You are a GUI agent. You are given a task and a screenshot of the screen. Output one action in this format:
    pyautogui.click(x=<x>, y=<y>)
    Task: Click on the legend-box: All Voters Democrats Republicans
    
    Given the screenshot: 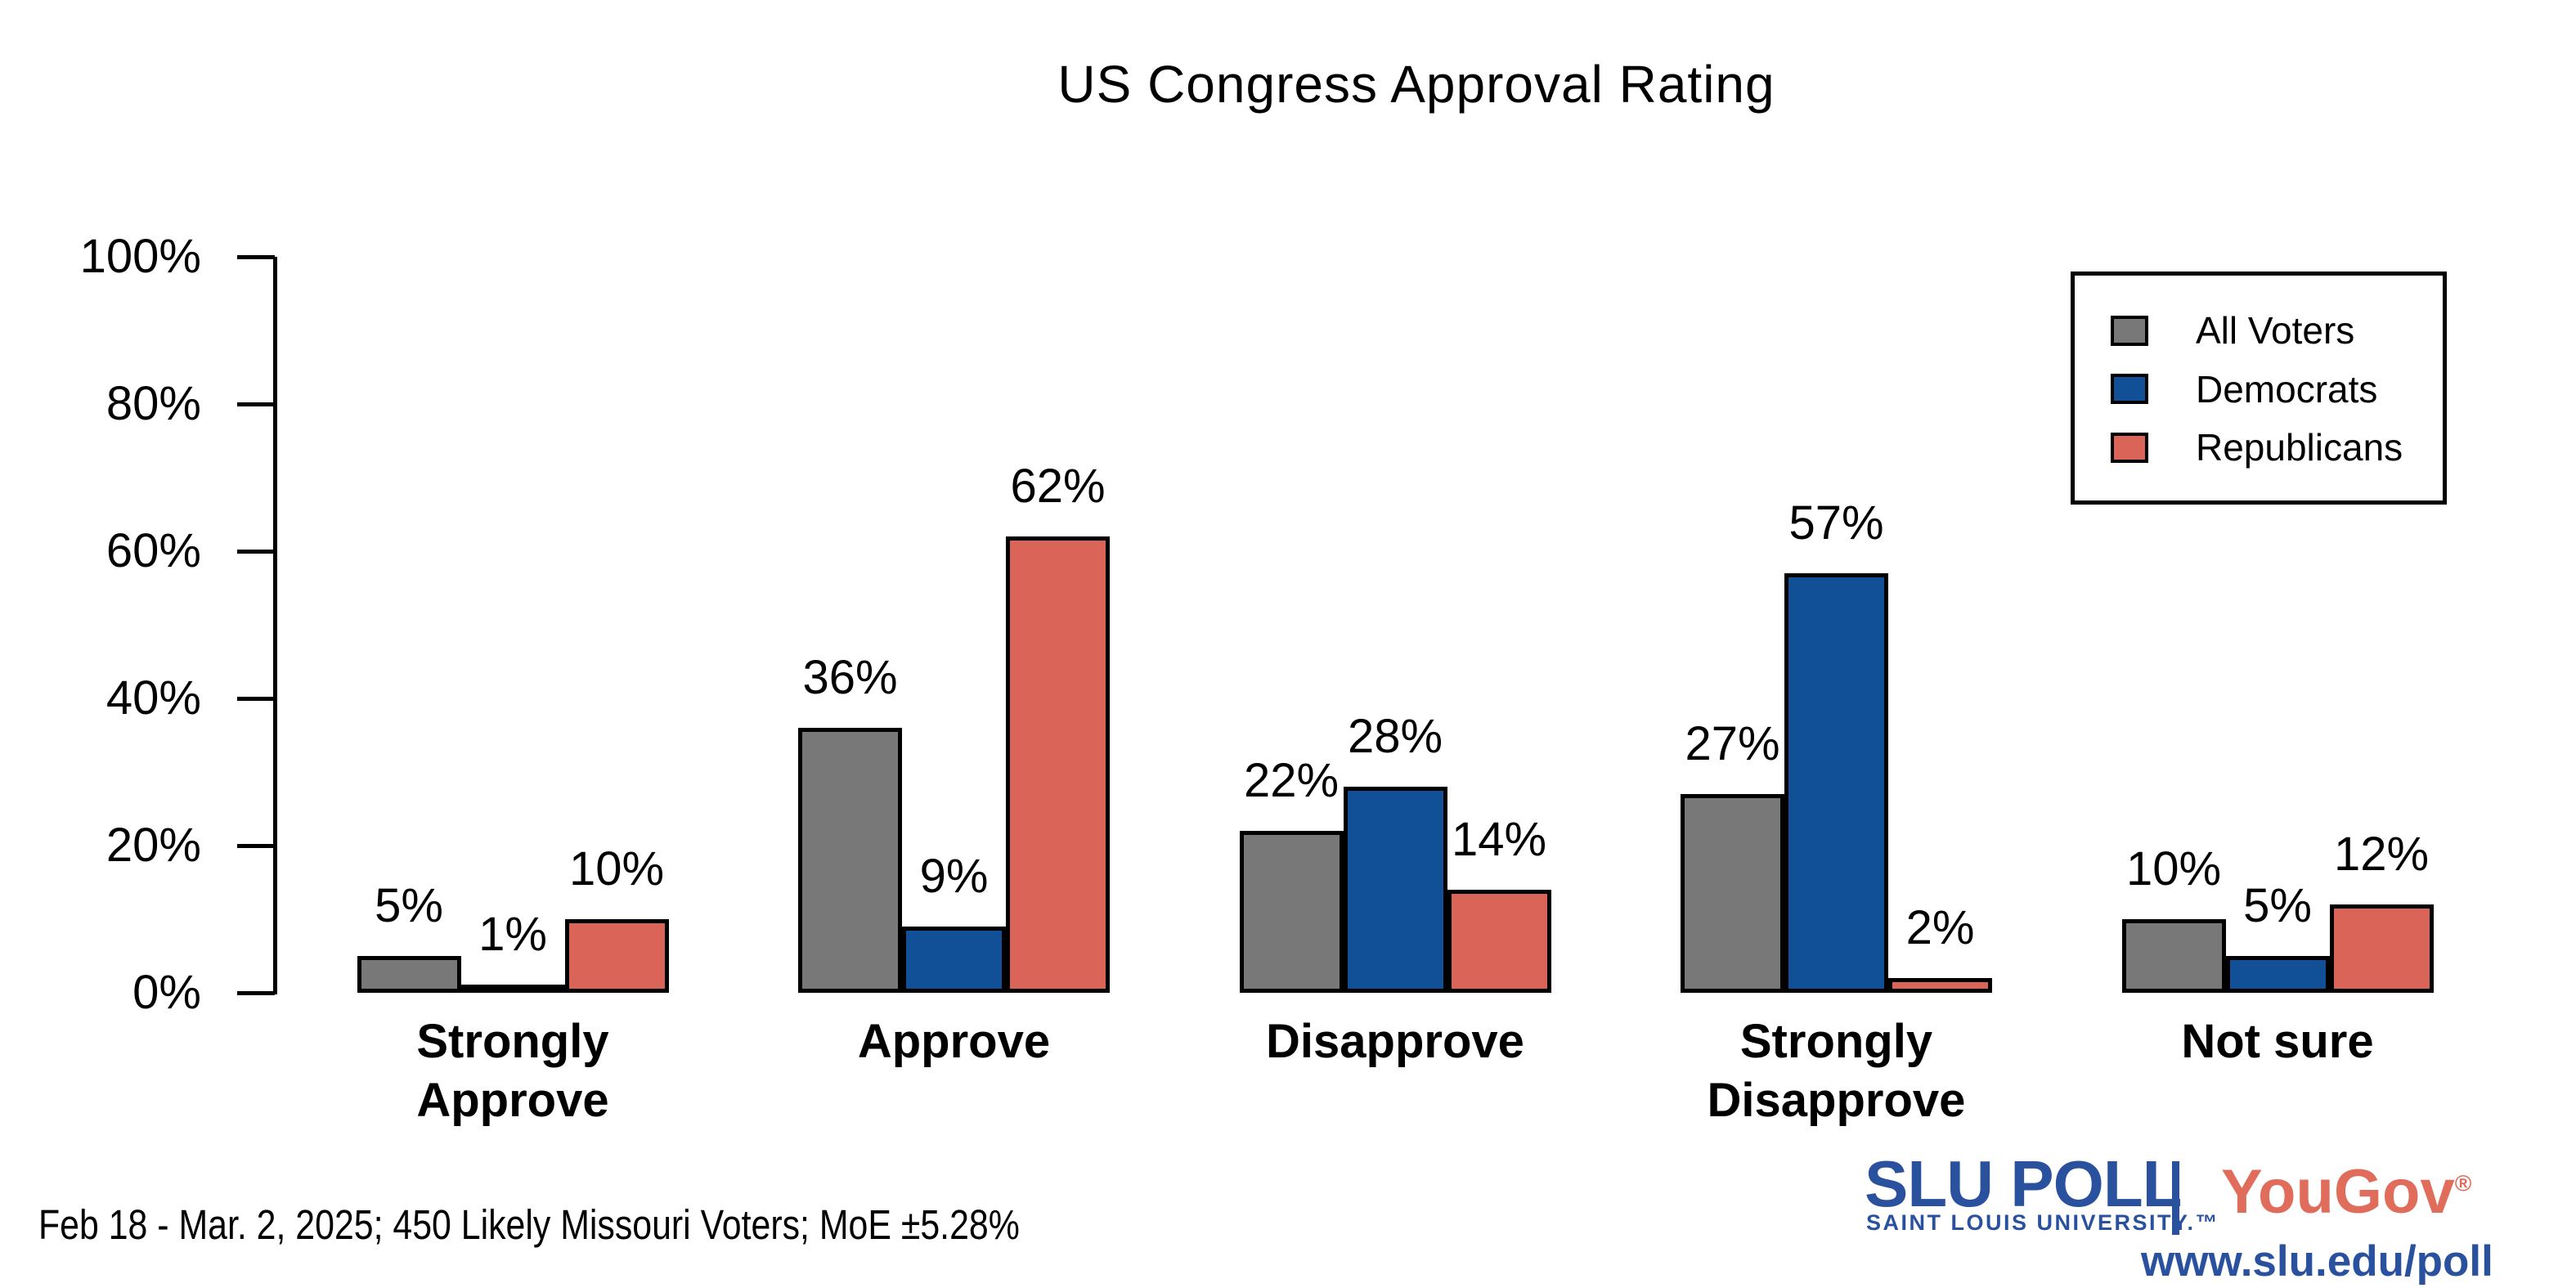 What is the action you would take?
    pyautogui.click(x=2259, y=388)
    